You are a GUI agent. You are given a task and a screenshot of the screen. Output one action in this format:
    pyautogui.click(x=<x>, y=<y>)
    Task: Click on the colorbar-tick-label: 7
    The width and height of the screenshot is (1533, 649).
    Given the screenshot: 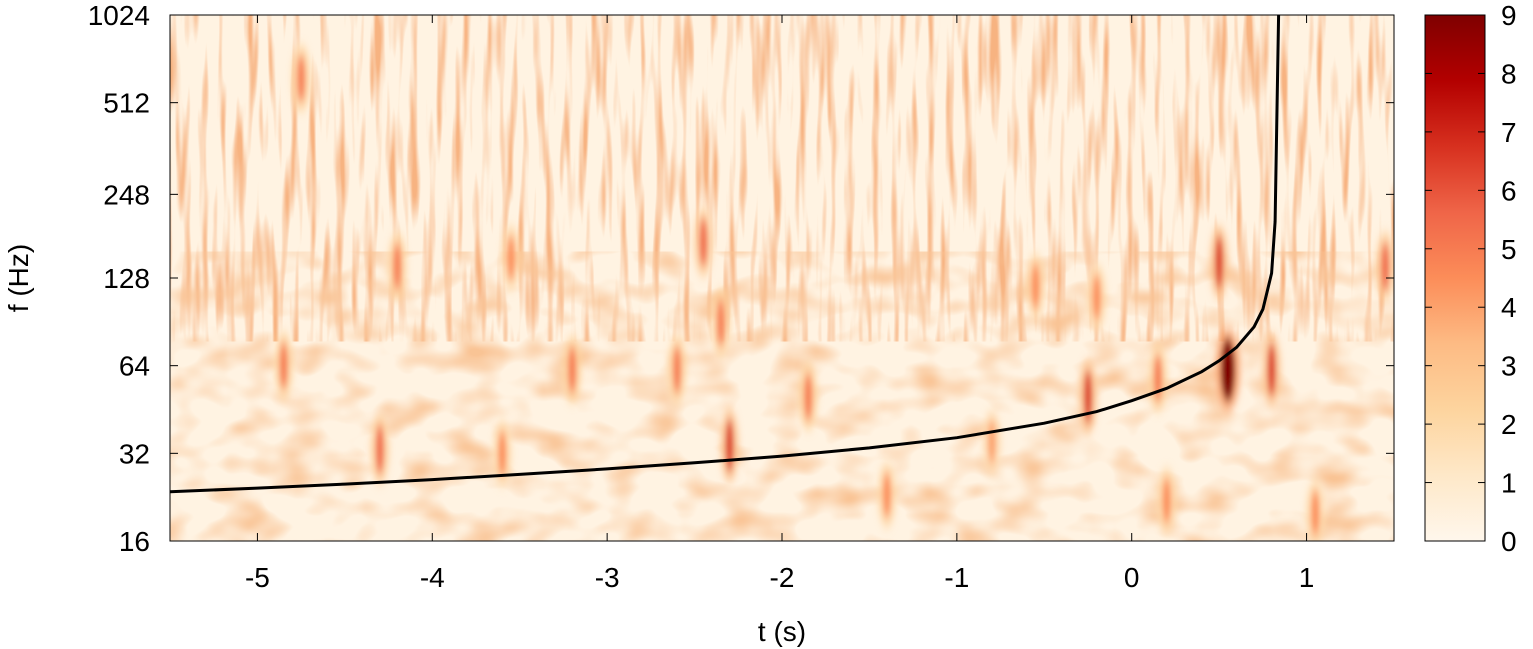 What is the action you would take?
    pyautogui.click(x=1509, y=132)
    